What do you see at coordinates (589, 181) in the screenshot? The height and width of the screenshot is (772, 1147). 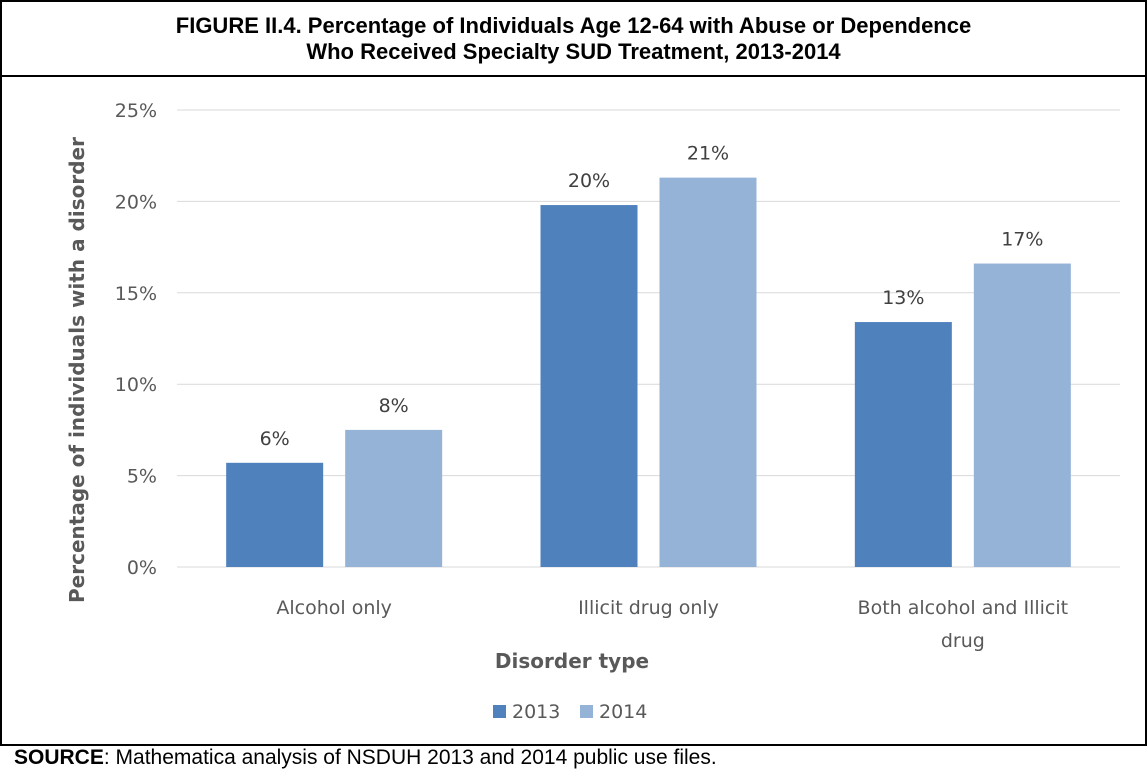 I see `data-label: 20%` at bounding box center [589, 181].